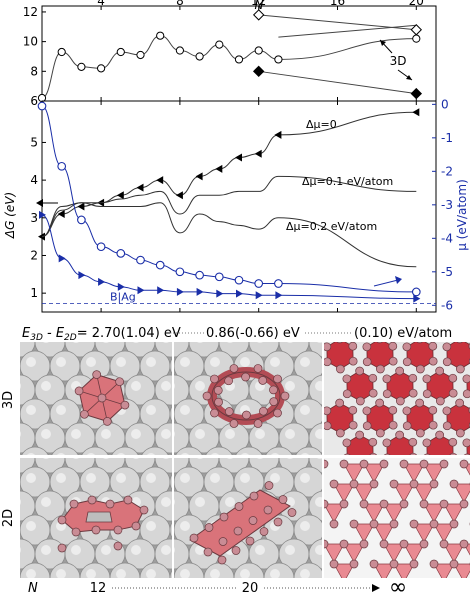 The height and width of the screenshot is (594, 474). Describe the element at coordinates (445, 104) in the screenshot. I see `main-y2-tick-label: 0` at that location.